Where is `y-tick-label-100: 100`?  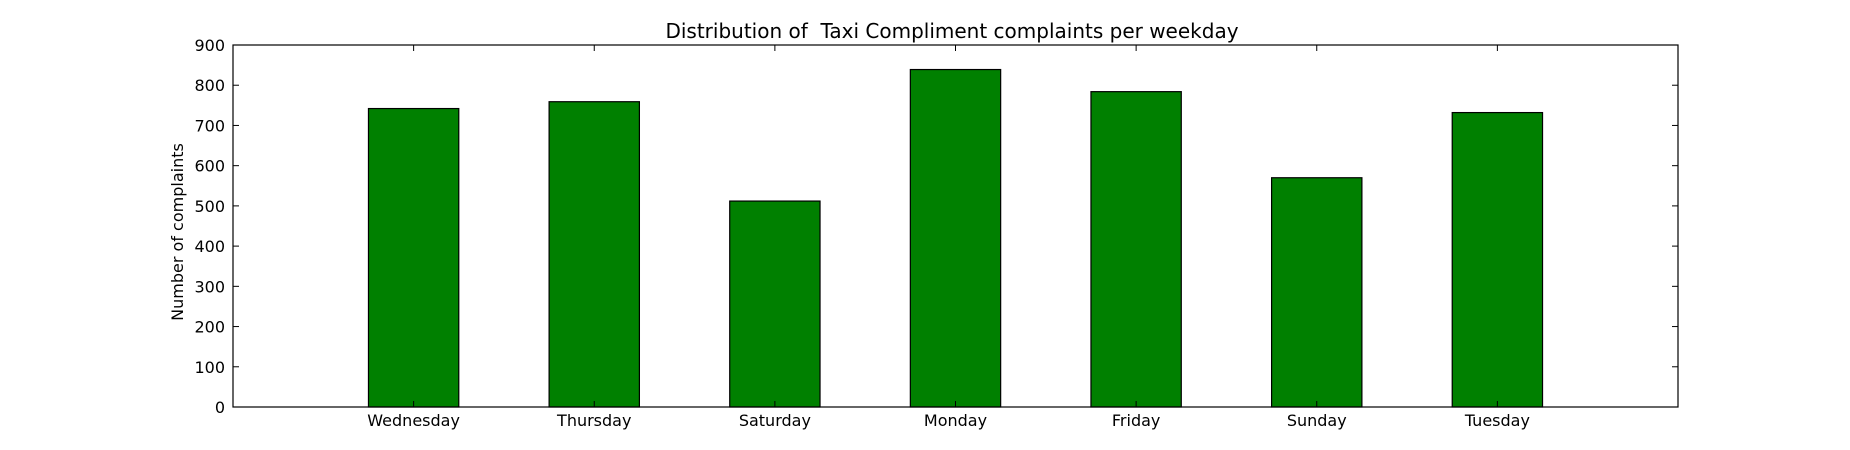
y-tick-label-100: 100 is located at coordinates (209, 367).